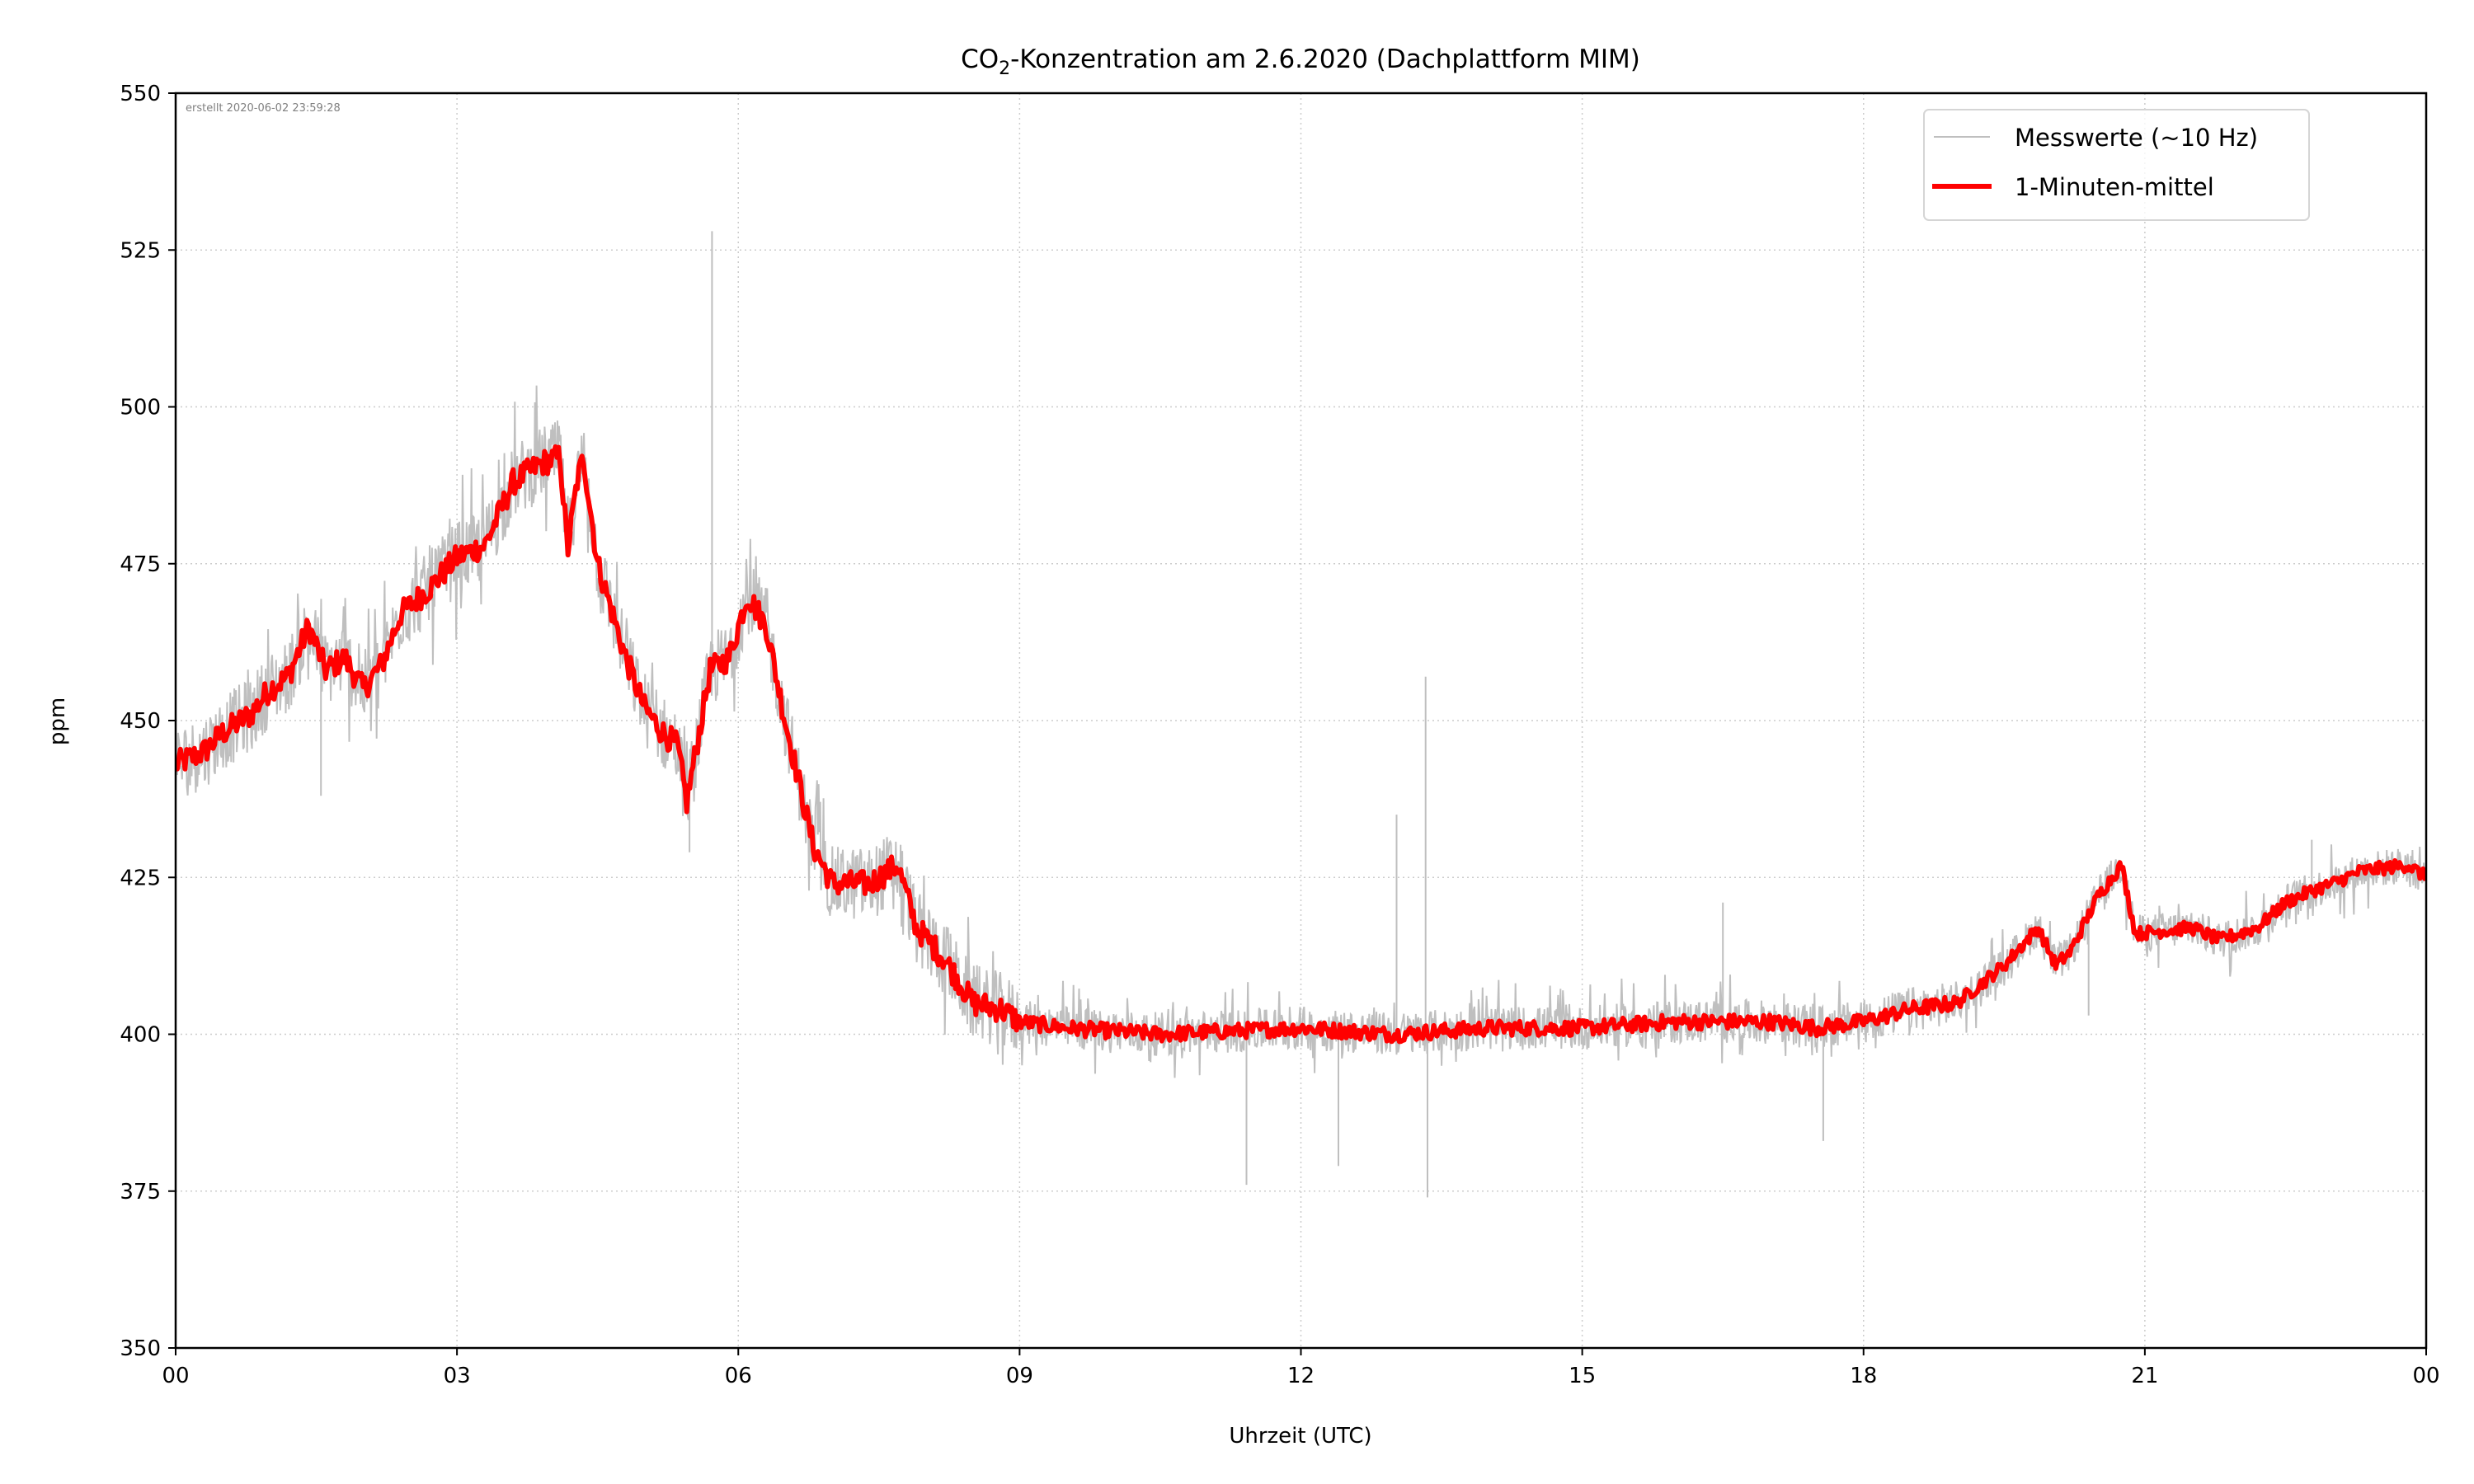  What do you see at coordinates (1863, 1376) in the screenshot?
I see `x-tick-label: 18` at bounding box center [1863, 1376].